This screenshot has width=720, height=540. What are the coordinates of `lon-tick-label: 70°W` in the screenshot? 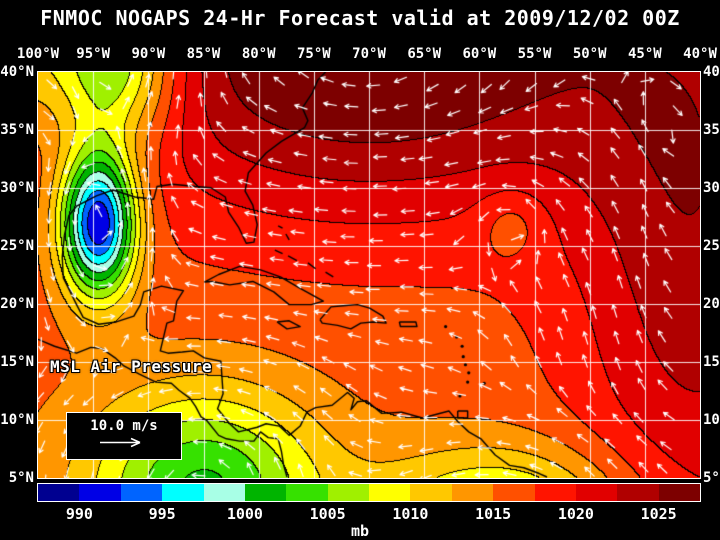 It's located at (369, 54).